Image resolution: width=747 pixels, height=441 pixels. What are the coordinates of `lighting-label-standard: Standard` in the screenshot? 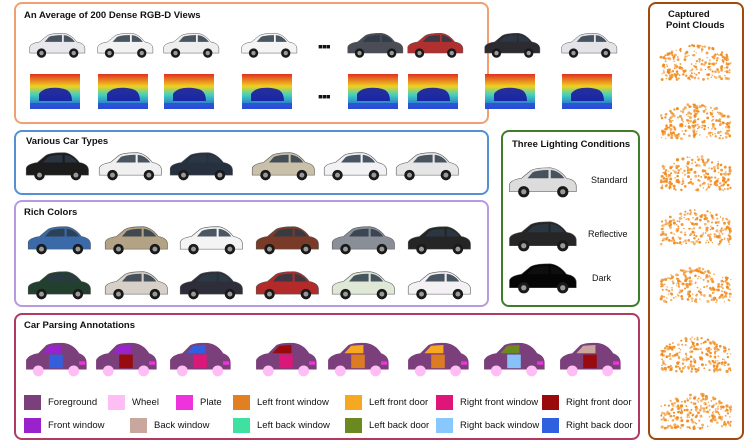 It's located at (609, 180).